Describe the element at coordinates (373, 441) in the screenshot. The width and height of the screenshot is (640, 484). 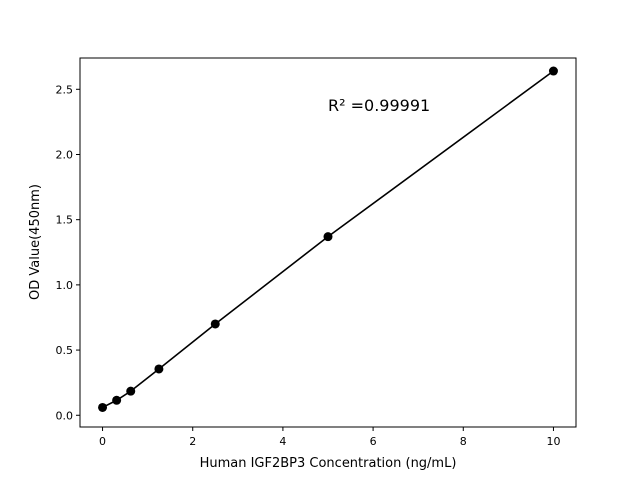
I see `x-tick-label: 6` at that location.